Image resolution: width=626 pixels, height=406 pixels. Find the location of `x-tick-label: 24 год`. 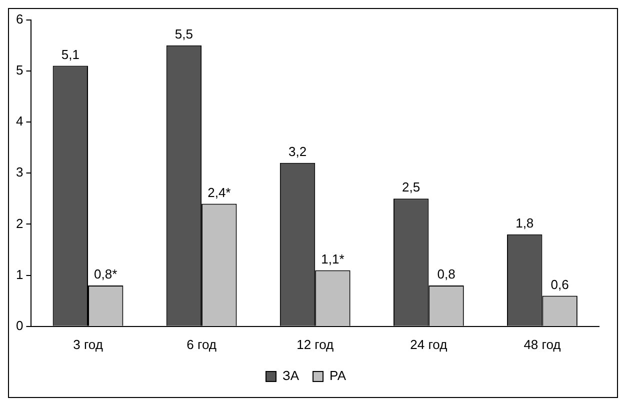

x-tick-label: 24 год is located at coordinates (429, 344).